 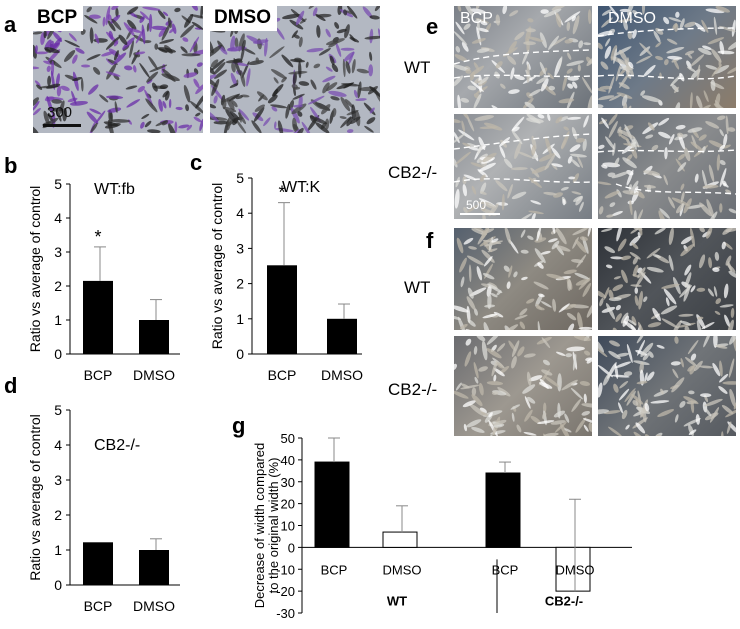 What do you see at coordinates (667, 166) in the screenshot?
I see `scratch-cb2-dmso` at bounding box center [667, 166].